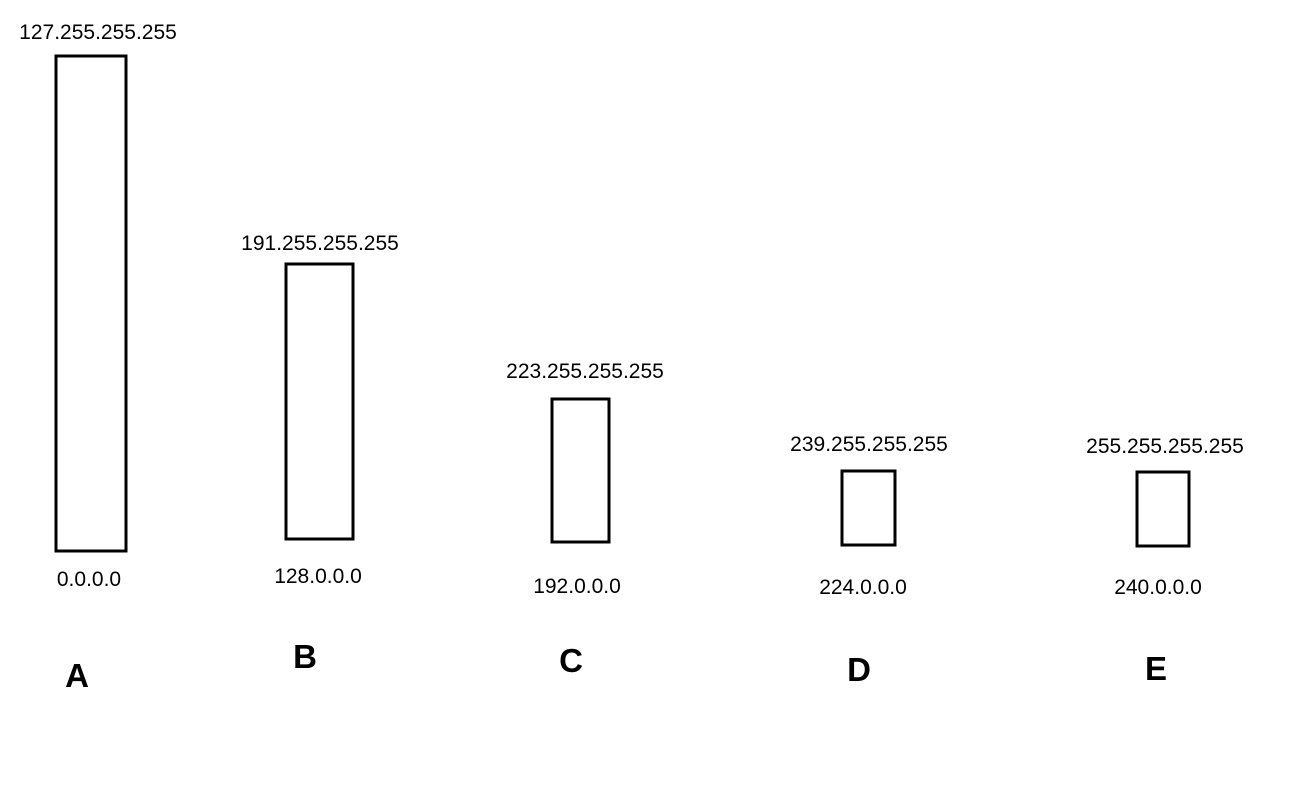  What do you see at coordinates (585, 371) in the screenshot?
I see `class-c-end-address: 223.255.255.255` at bounding box center [585, 371].